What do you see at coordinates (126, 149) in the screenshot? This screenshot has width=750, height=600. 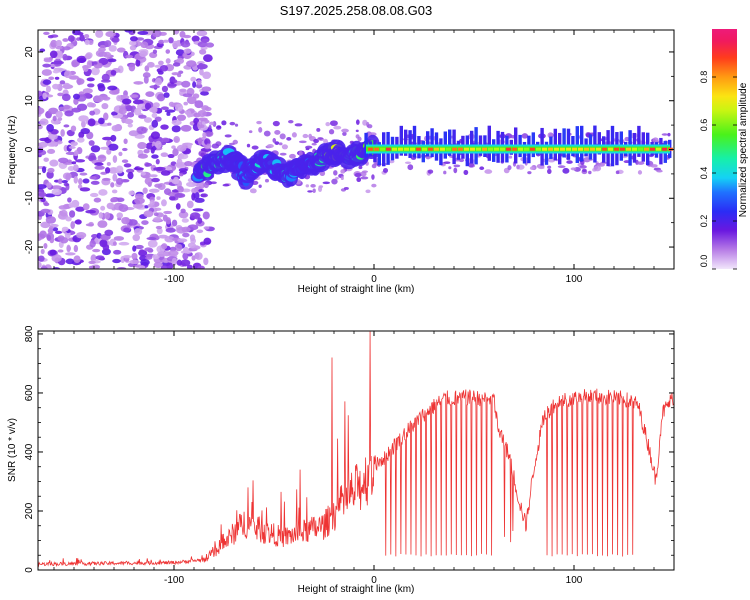 I see `spectrogram-noise-speckles` at bounding box center [126, 149].